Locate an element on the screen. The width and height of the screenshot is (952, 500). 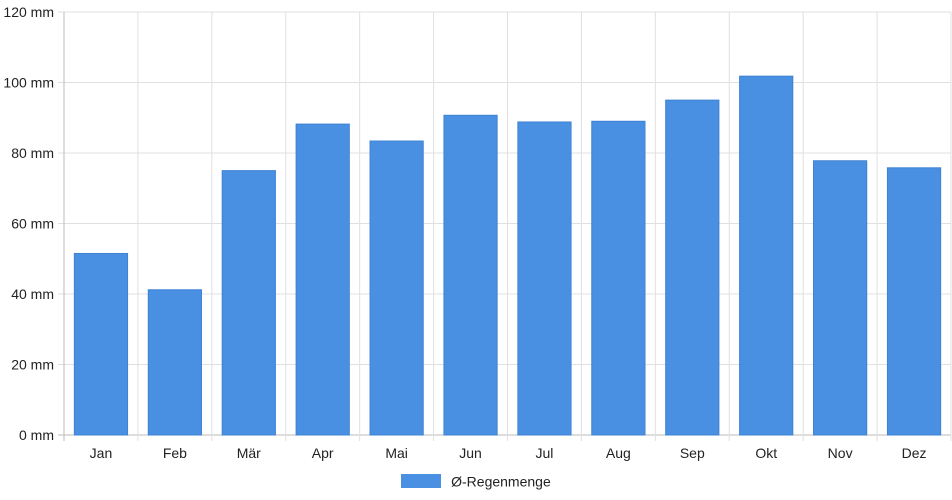
y-tick-label: 0 mm is located at coordinates (36, 435).